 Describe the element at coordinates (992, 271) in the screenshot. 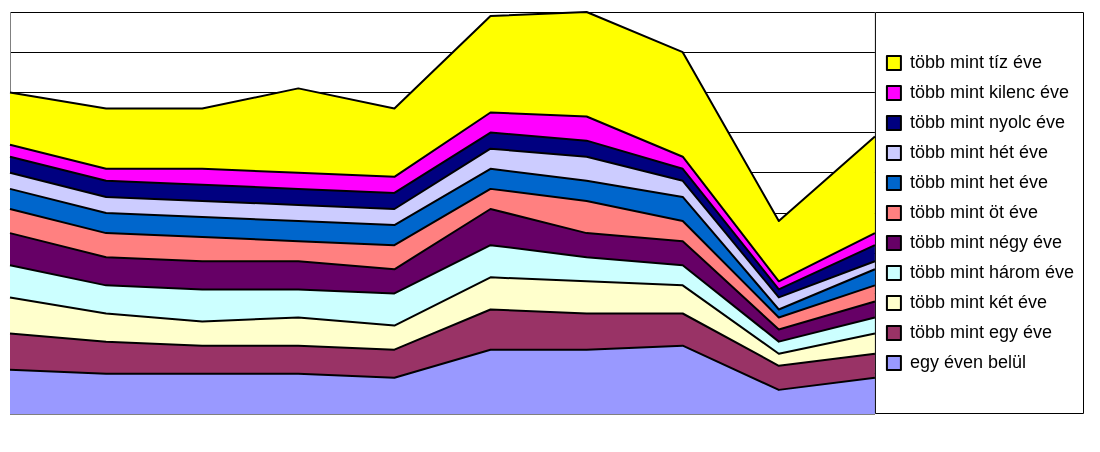

I see `legend-label: több mint három éve` at that location.